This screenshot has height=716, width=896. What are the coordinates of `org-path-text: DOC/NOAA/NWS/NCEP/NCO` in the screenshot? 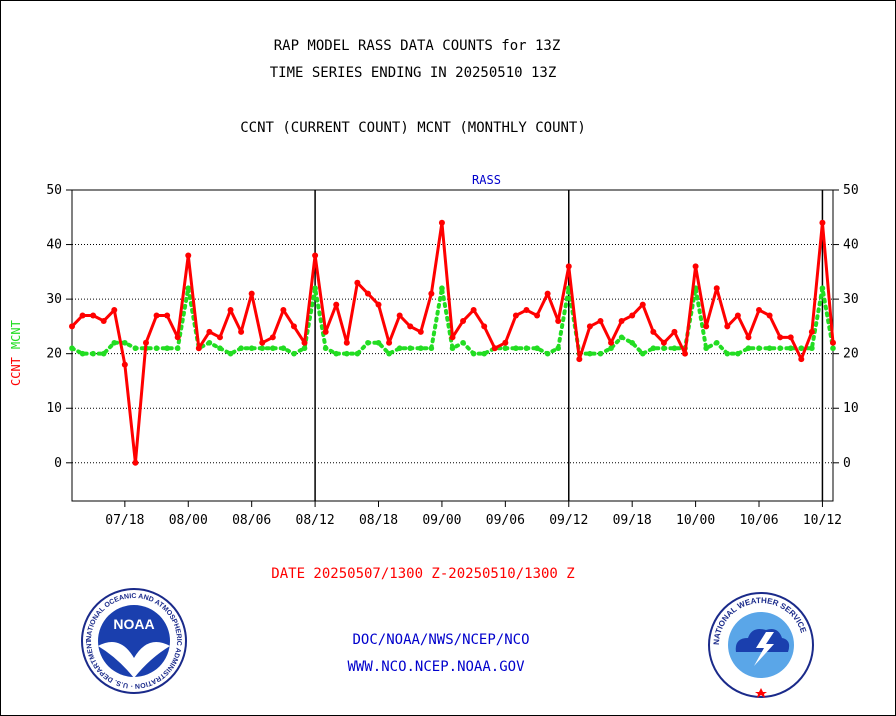 It's located at (441, 640).